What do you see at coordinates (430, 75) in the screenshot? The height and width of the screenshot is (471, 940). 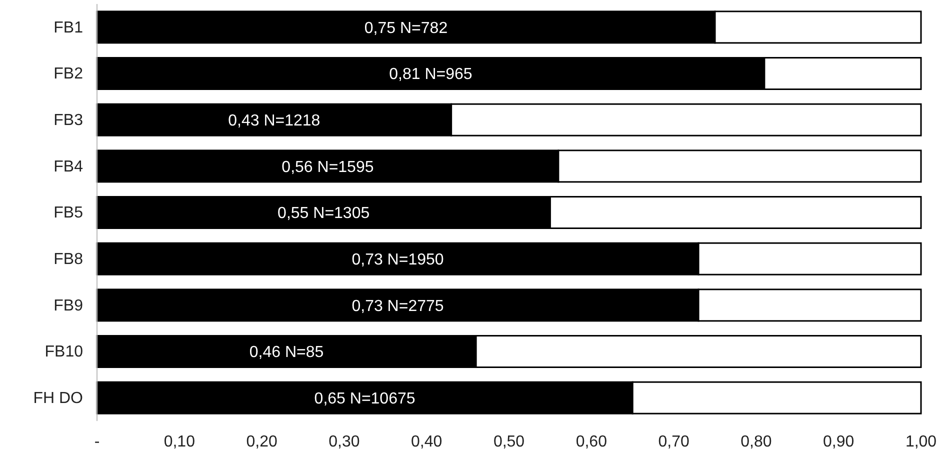 I see `data-label: 0,81 N=965` at bounding box center [430, 75].